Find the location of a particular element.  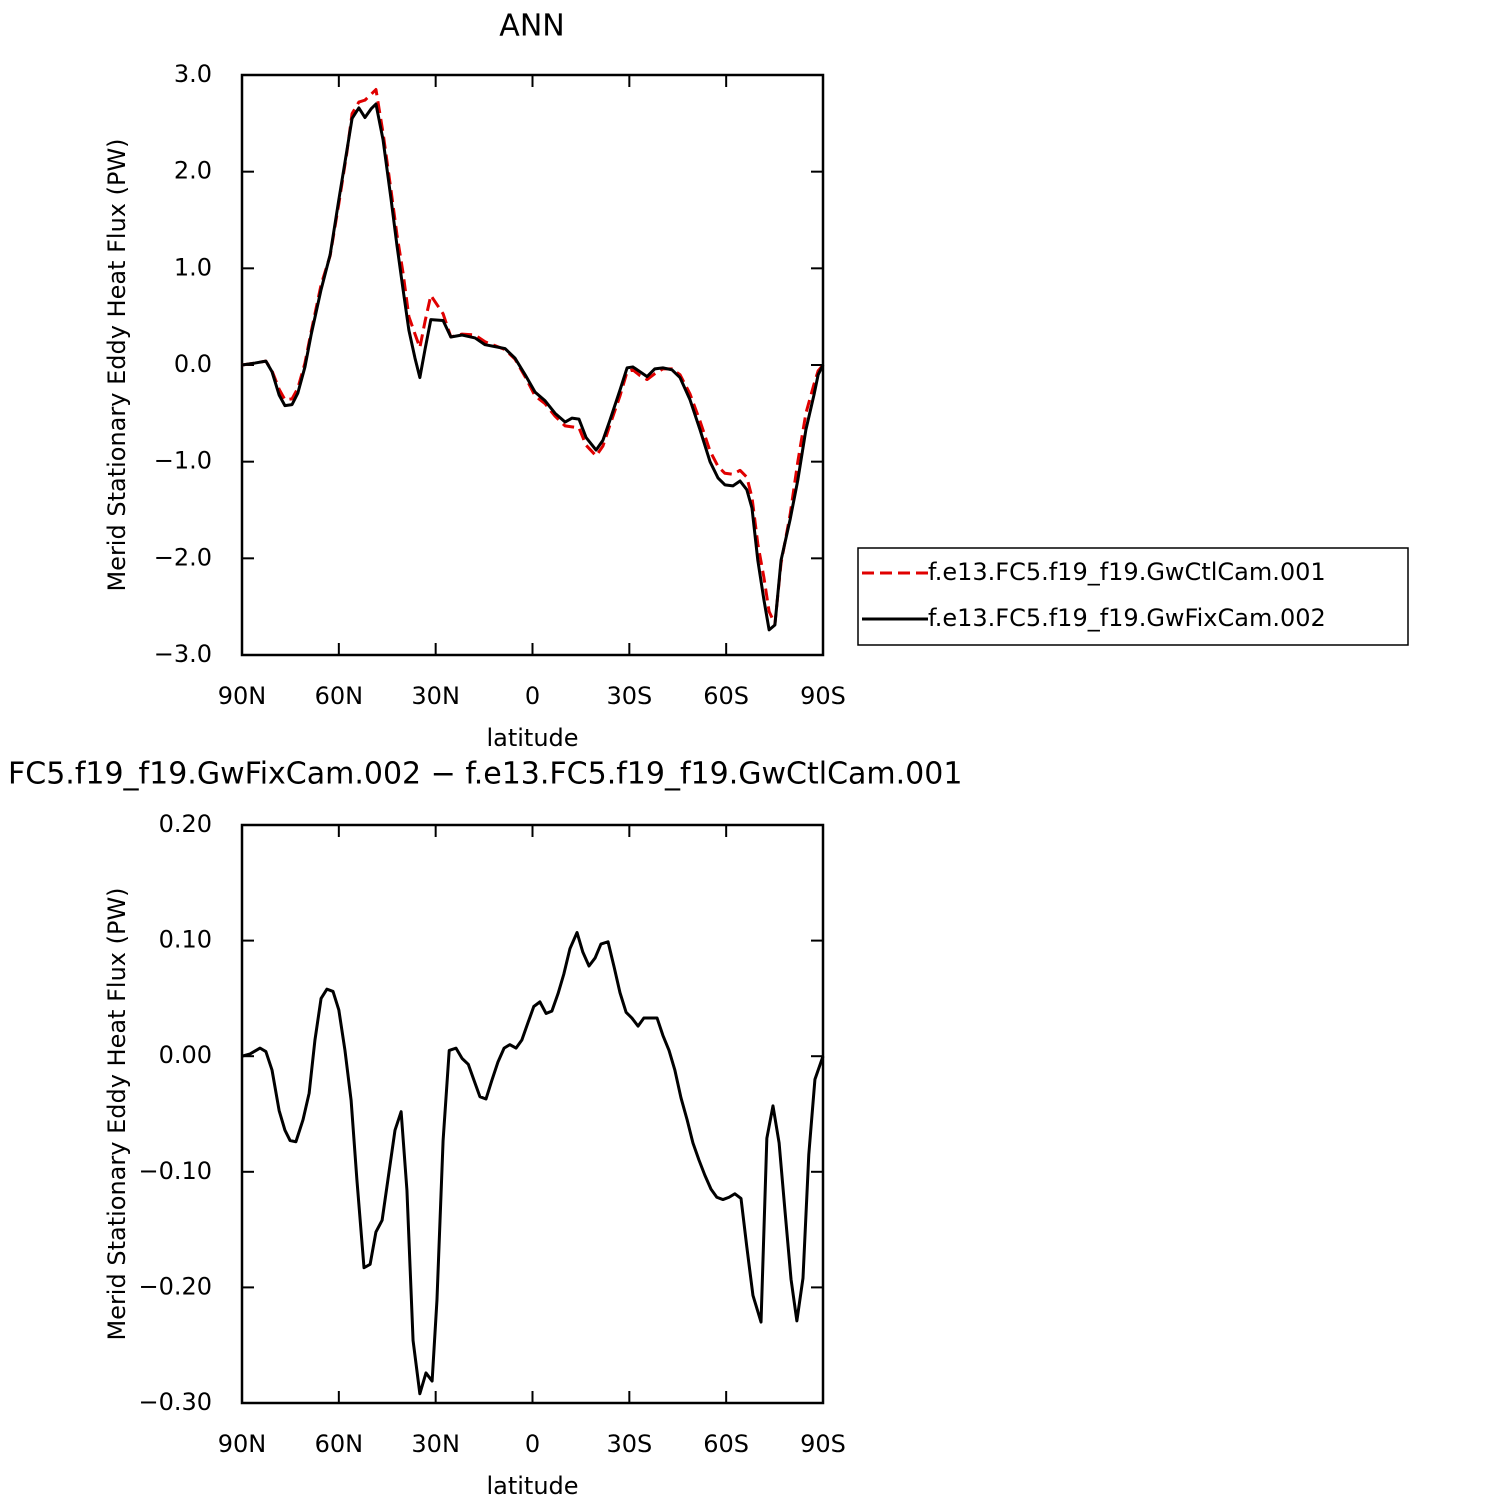

y-tick-label: −1.0 is located at coordinates (183, 461).